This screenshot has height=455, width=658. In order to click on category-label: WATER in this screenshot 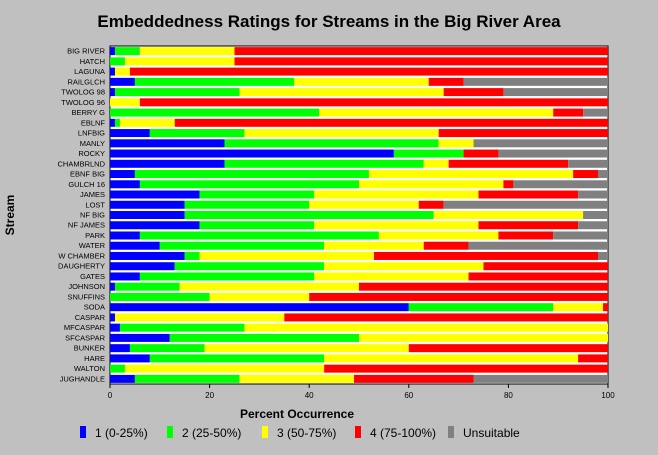, I will do `click(92, 245)`.